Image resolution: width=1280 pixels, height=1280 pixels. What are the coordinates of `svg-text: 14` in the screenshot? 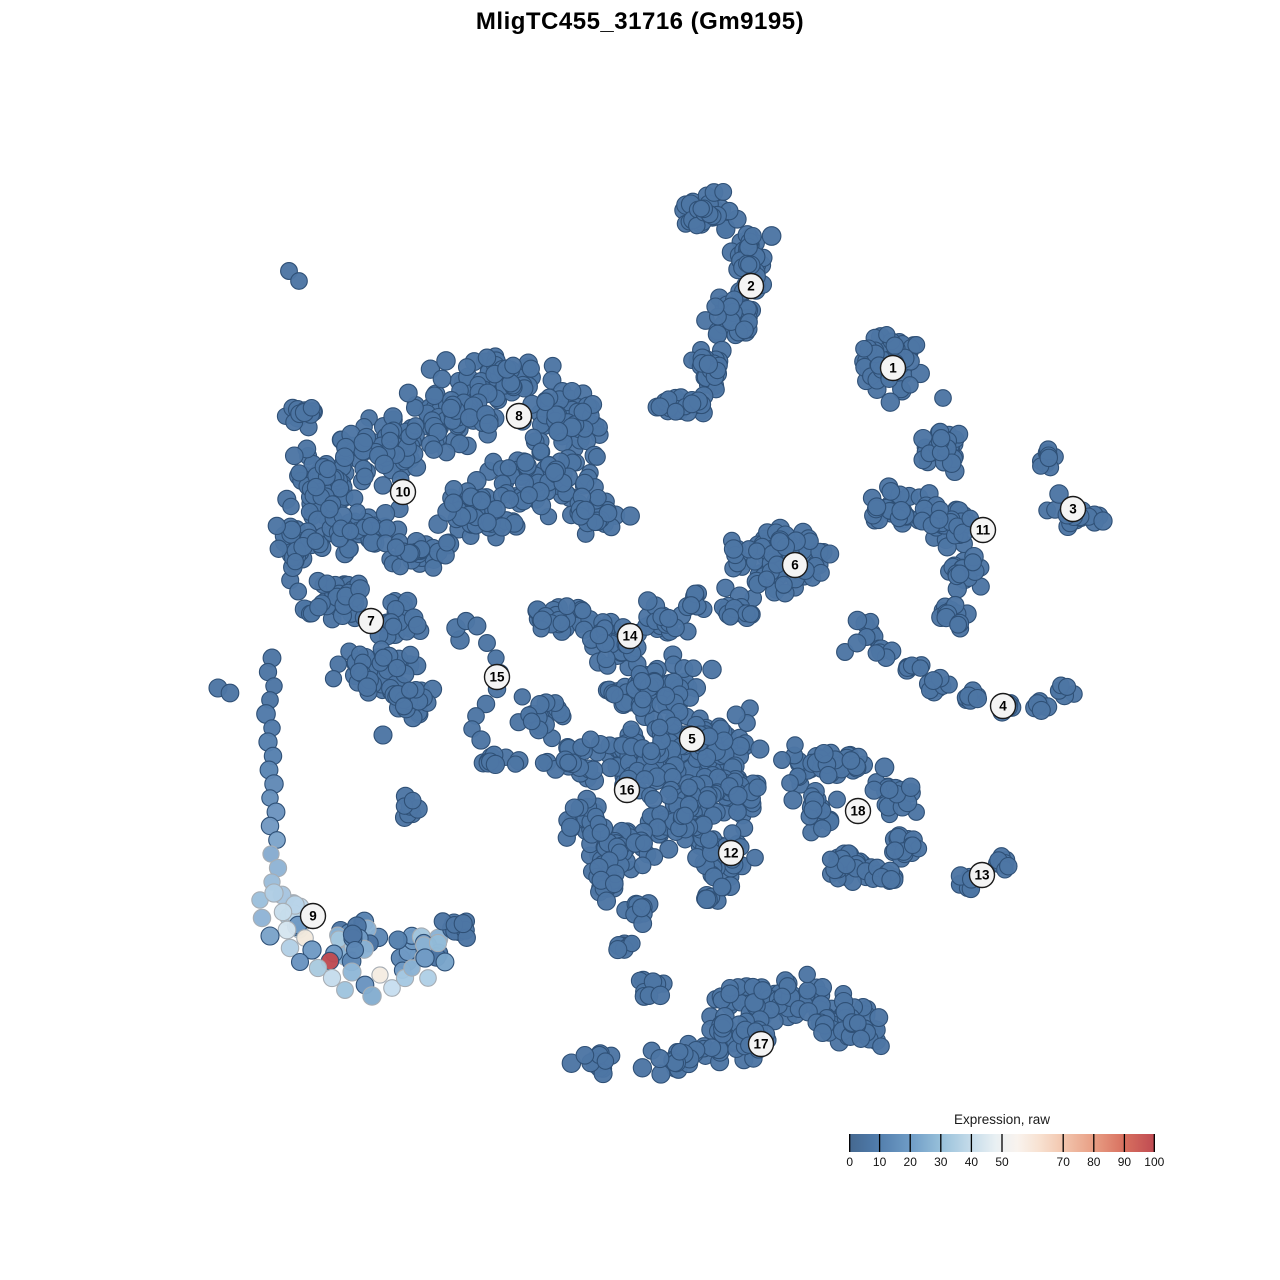 It's located at (630, 636).